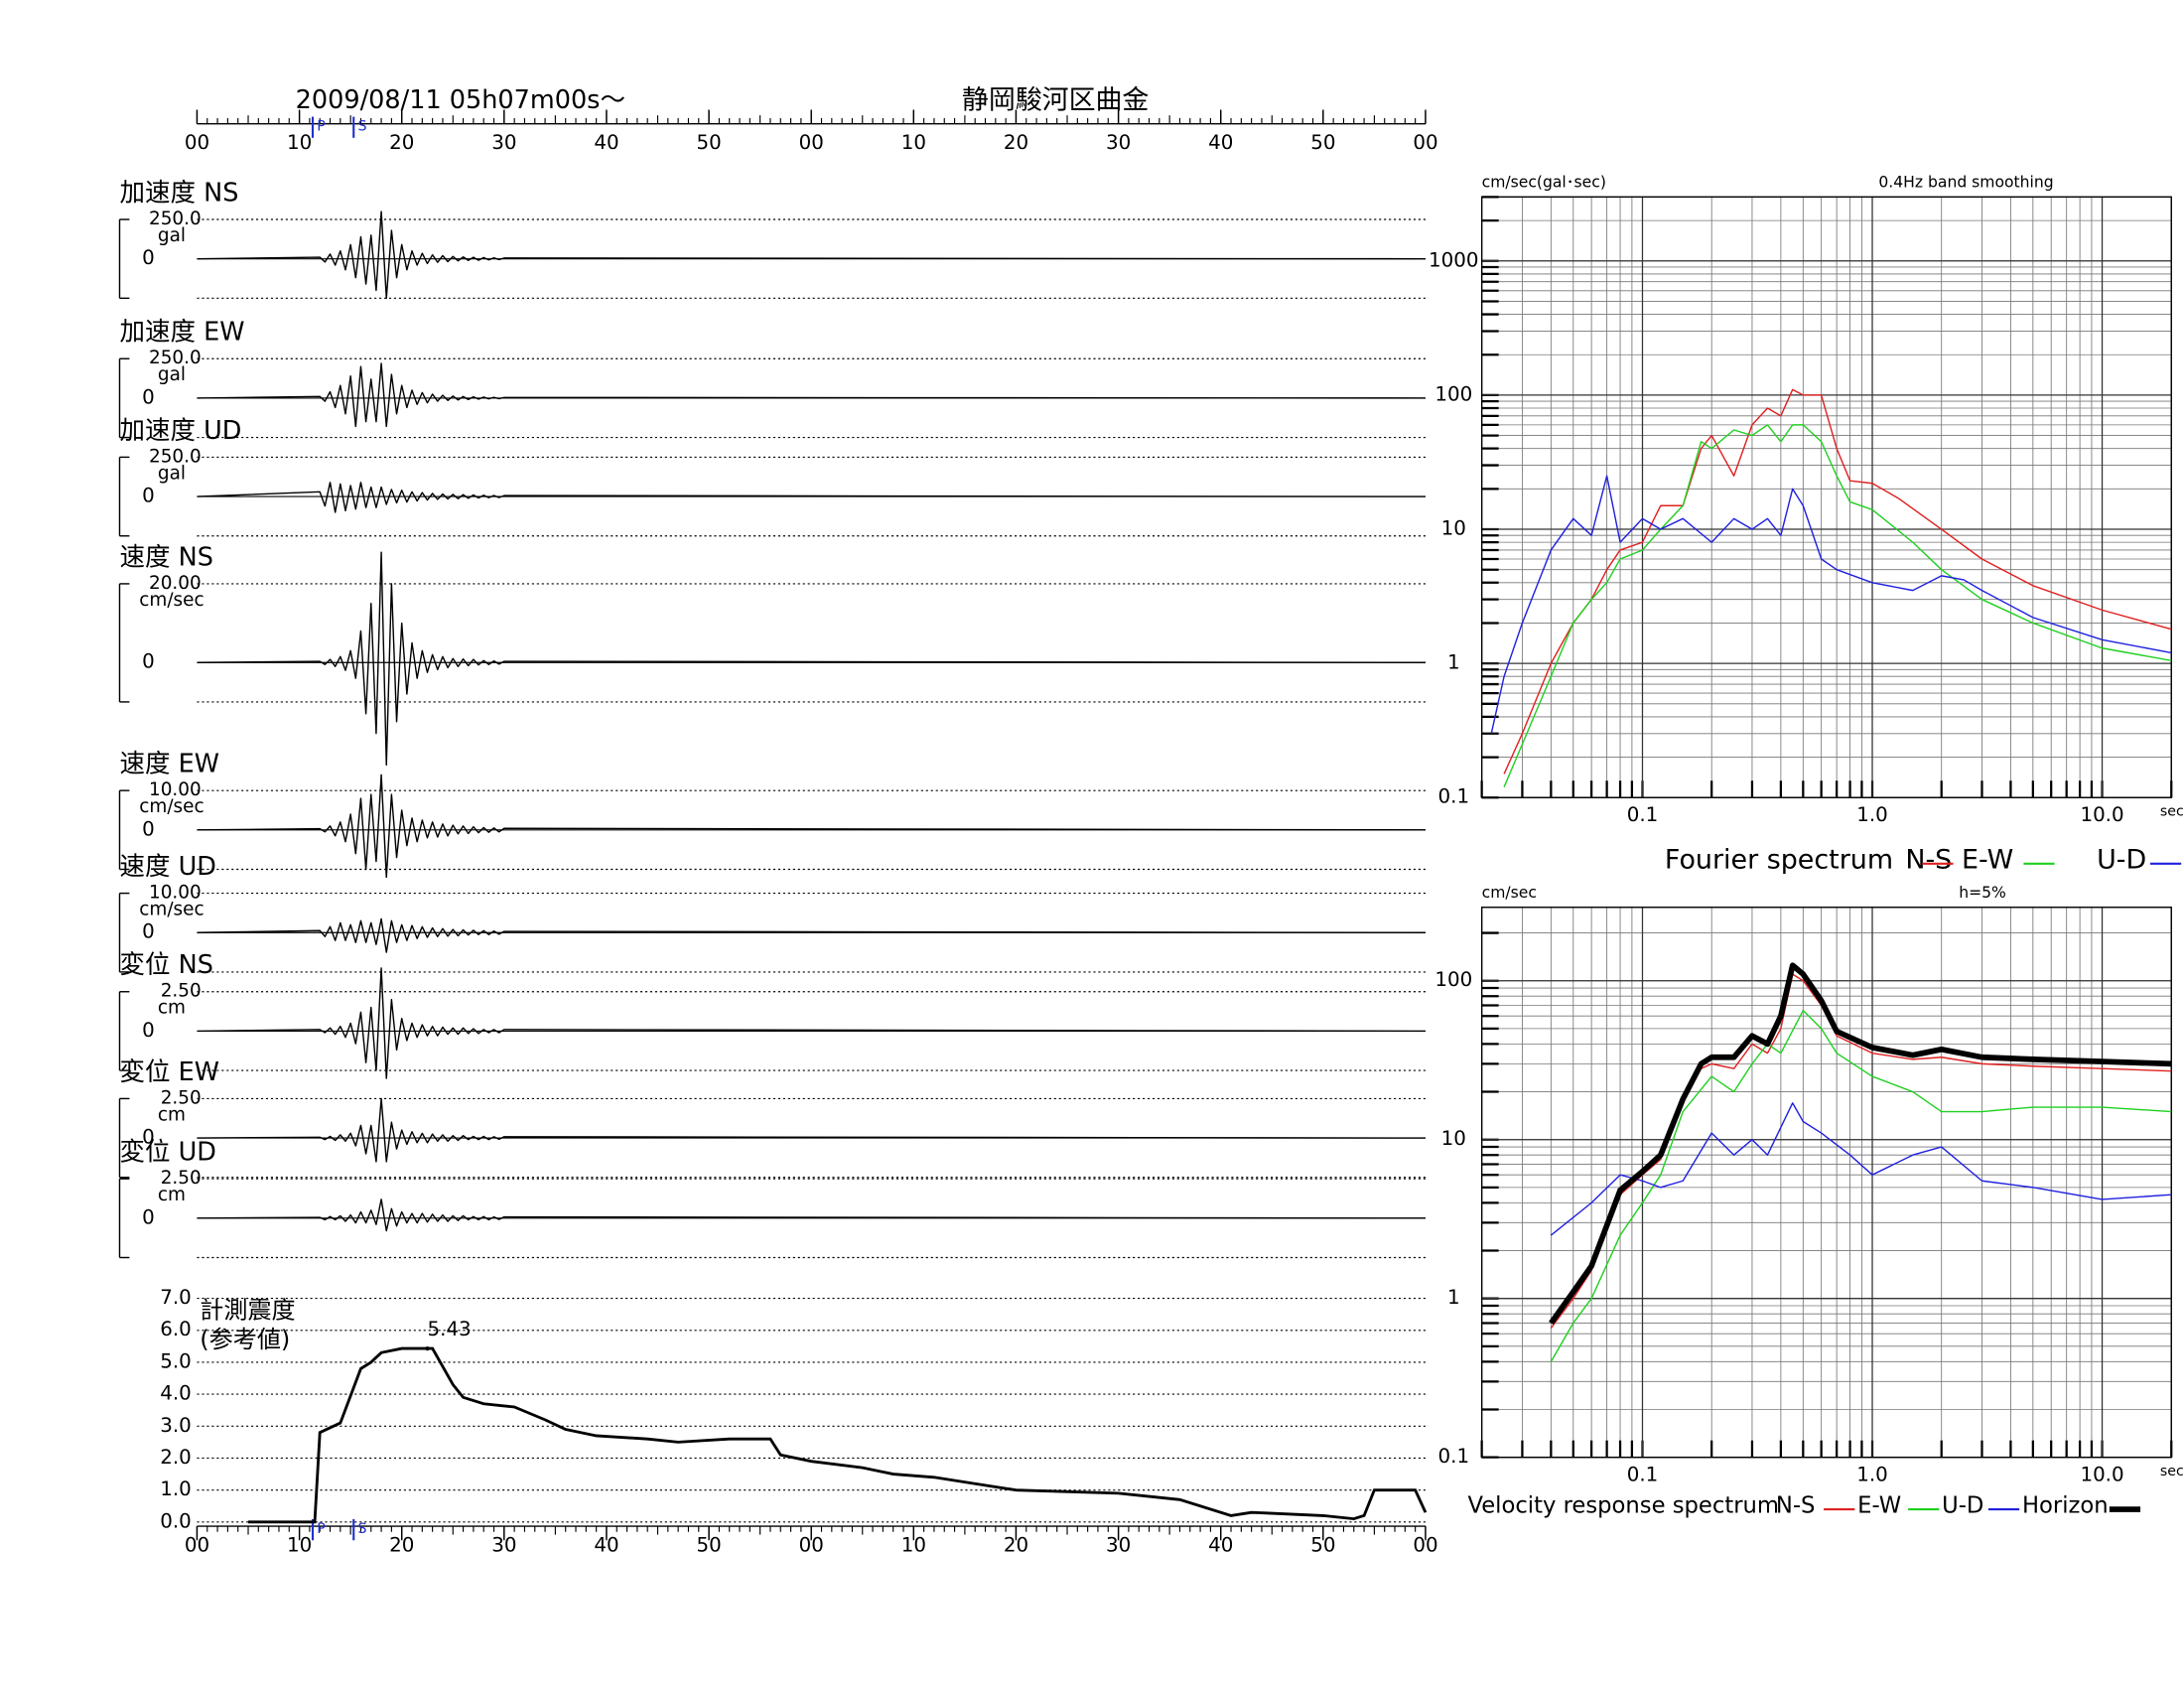  I want to click on y-tick-label: 3.0, so click(176, 1425).